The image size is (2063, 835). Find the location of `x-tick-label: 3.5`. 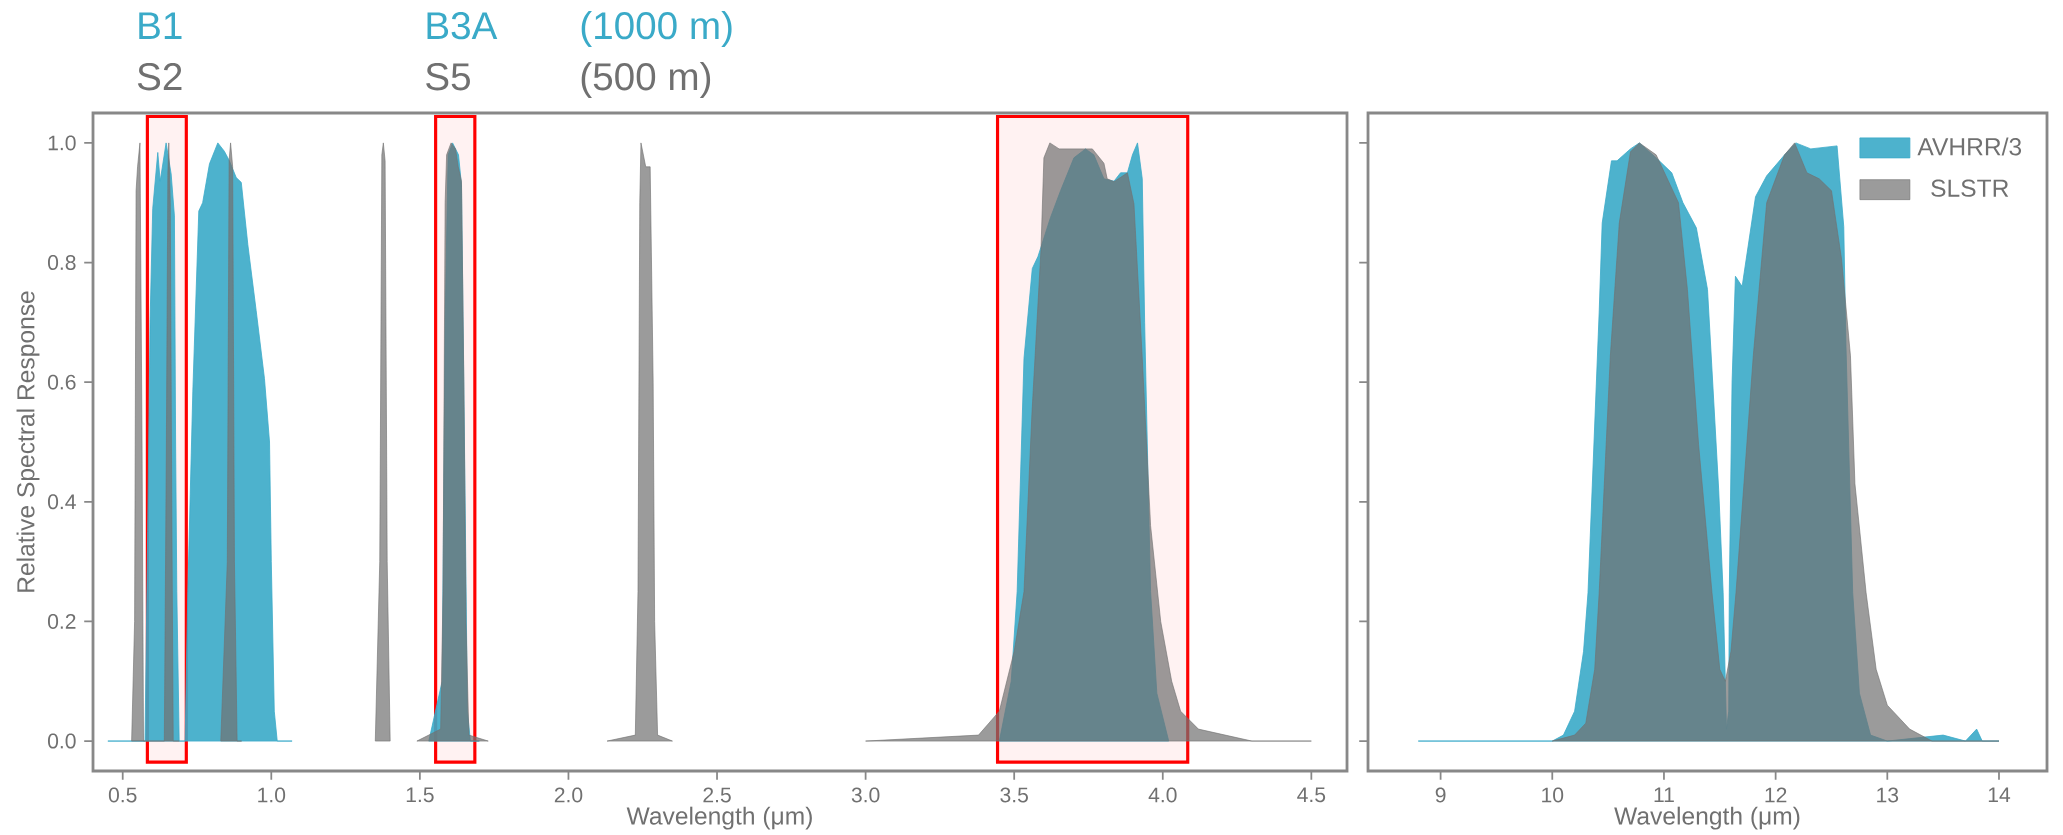

x-tick-label: 3.5 is located at coordinates (1014, 795).